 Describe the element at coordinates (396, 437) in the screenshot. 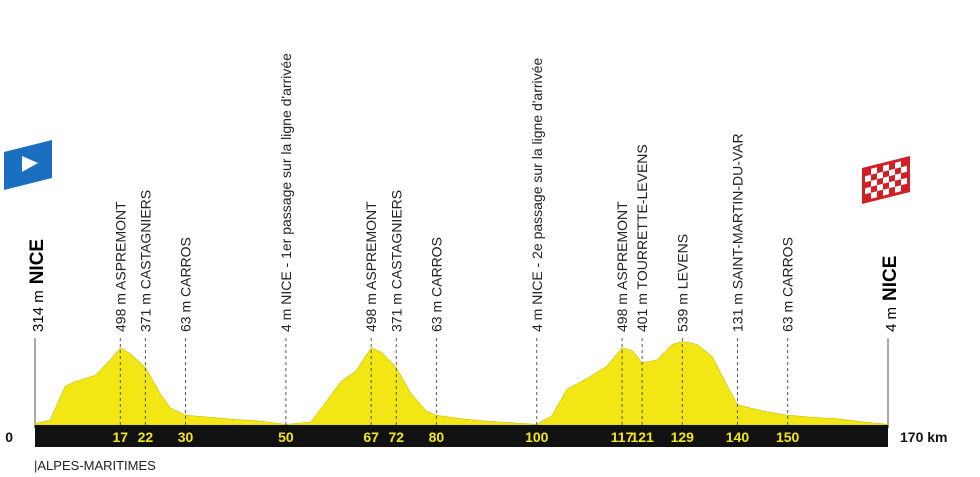

I see `x-tick-label: 72` at that location.